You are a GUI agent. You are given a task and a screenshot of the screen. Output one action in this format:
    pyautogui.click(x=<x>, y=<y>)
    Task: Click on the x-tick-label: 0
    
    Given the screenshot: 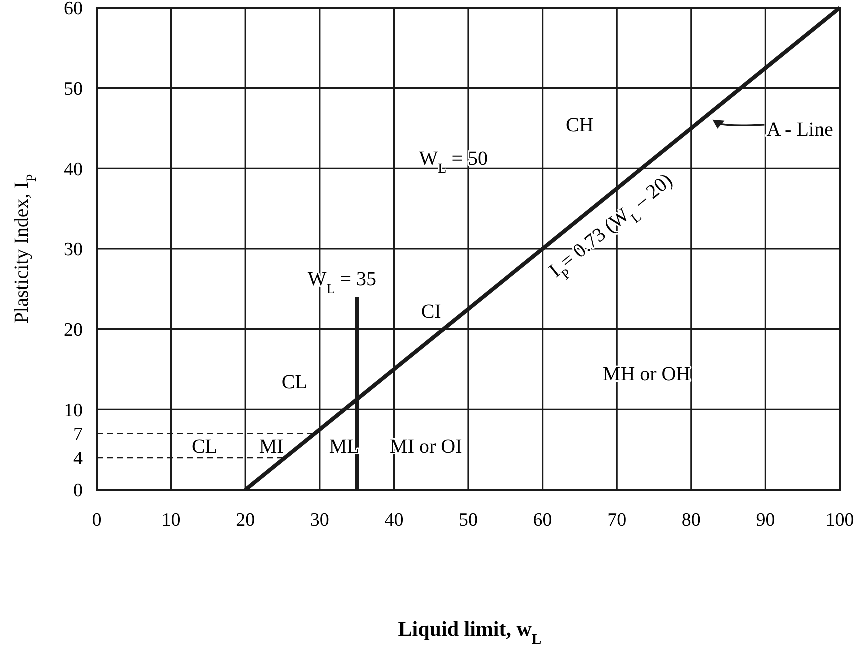 What is the action you would take?
    pyautogui.click(x=97, y=520)
    